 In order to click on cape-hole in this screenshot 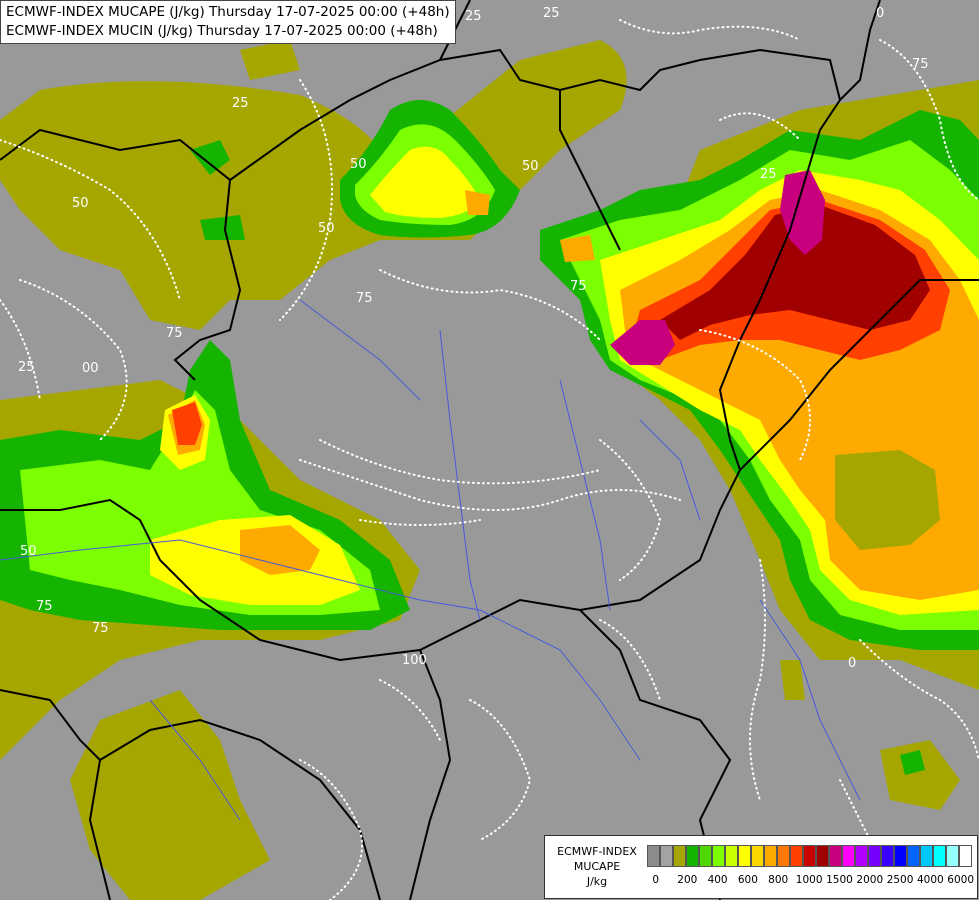, I will do `click(887, 500)`.